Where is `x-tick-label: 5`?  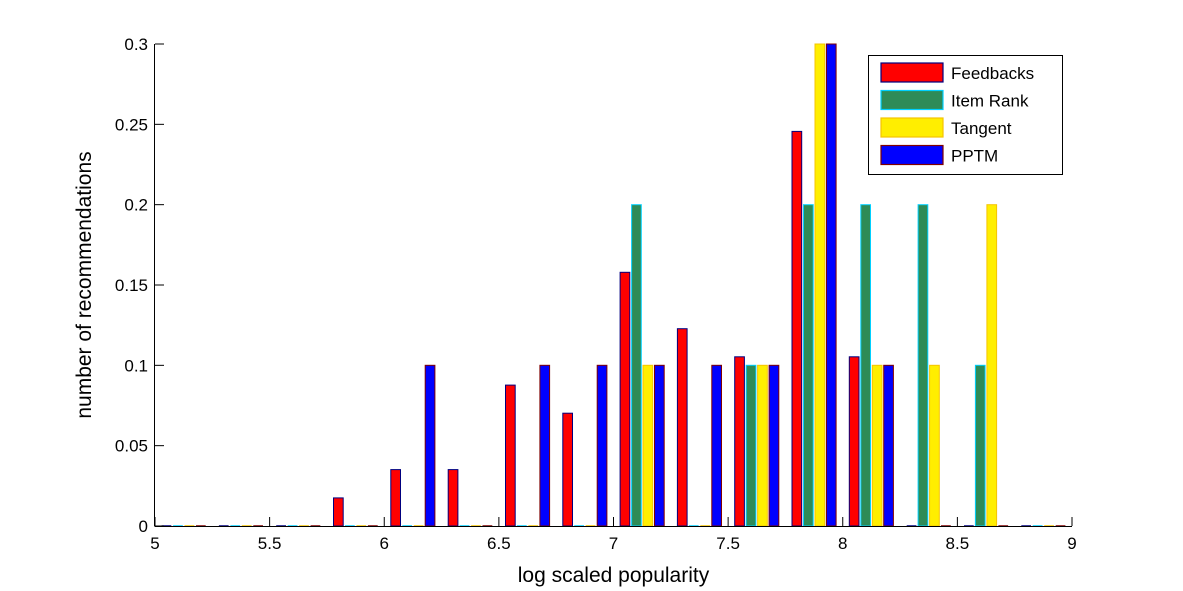
x-tick-label: 5 is located at coordinates (154, 543).